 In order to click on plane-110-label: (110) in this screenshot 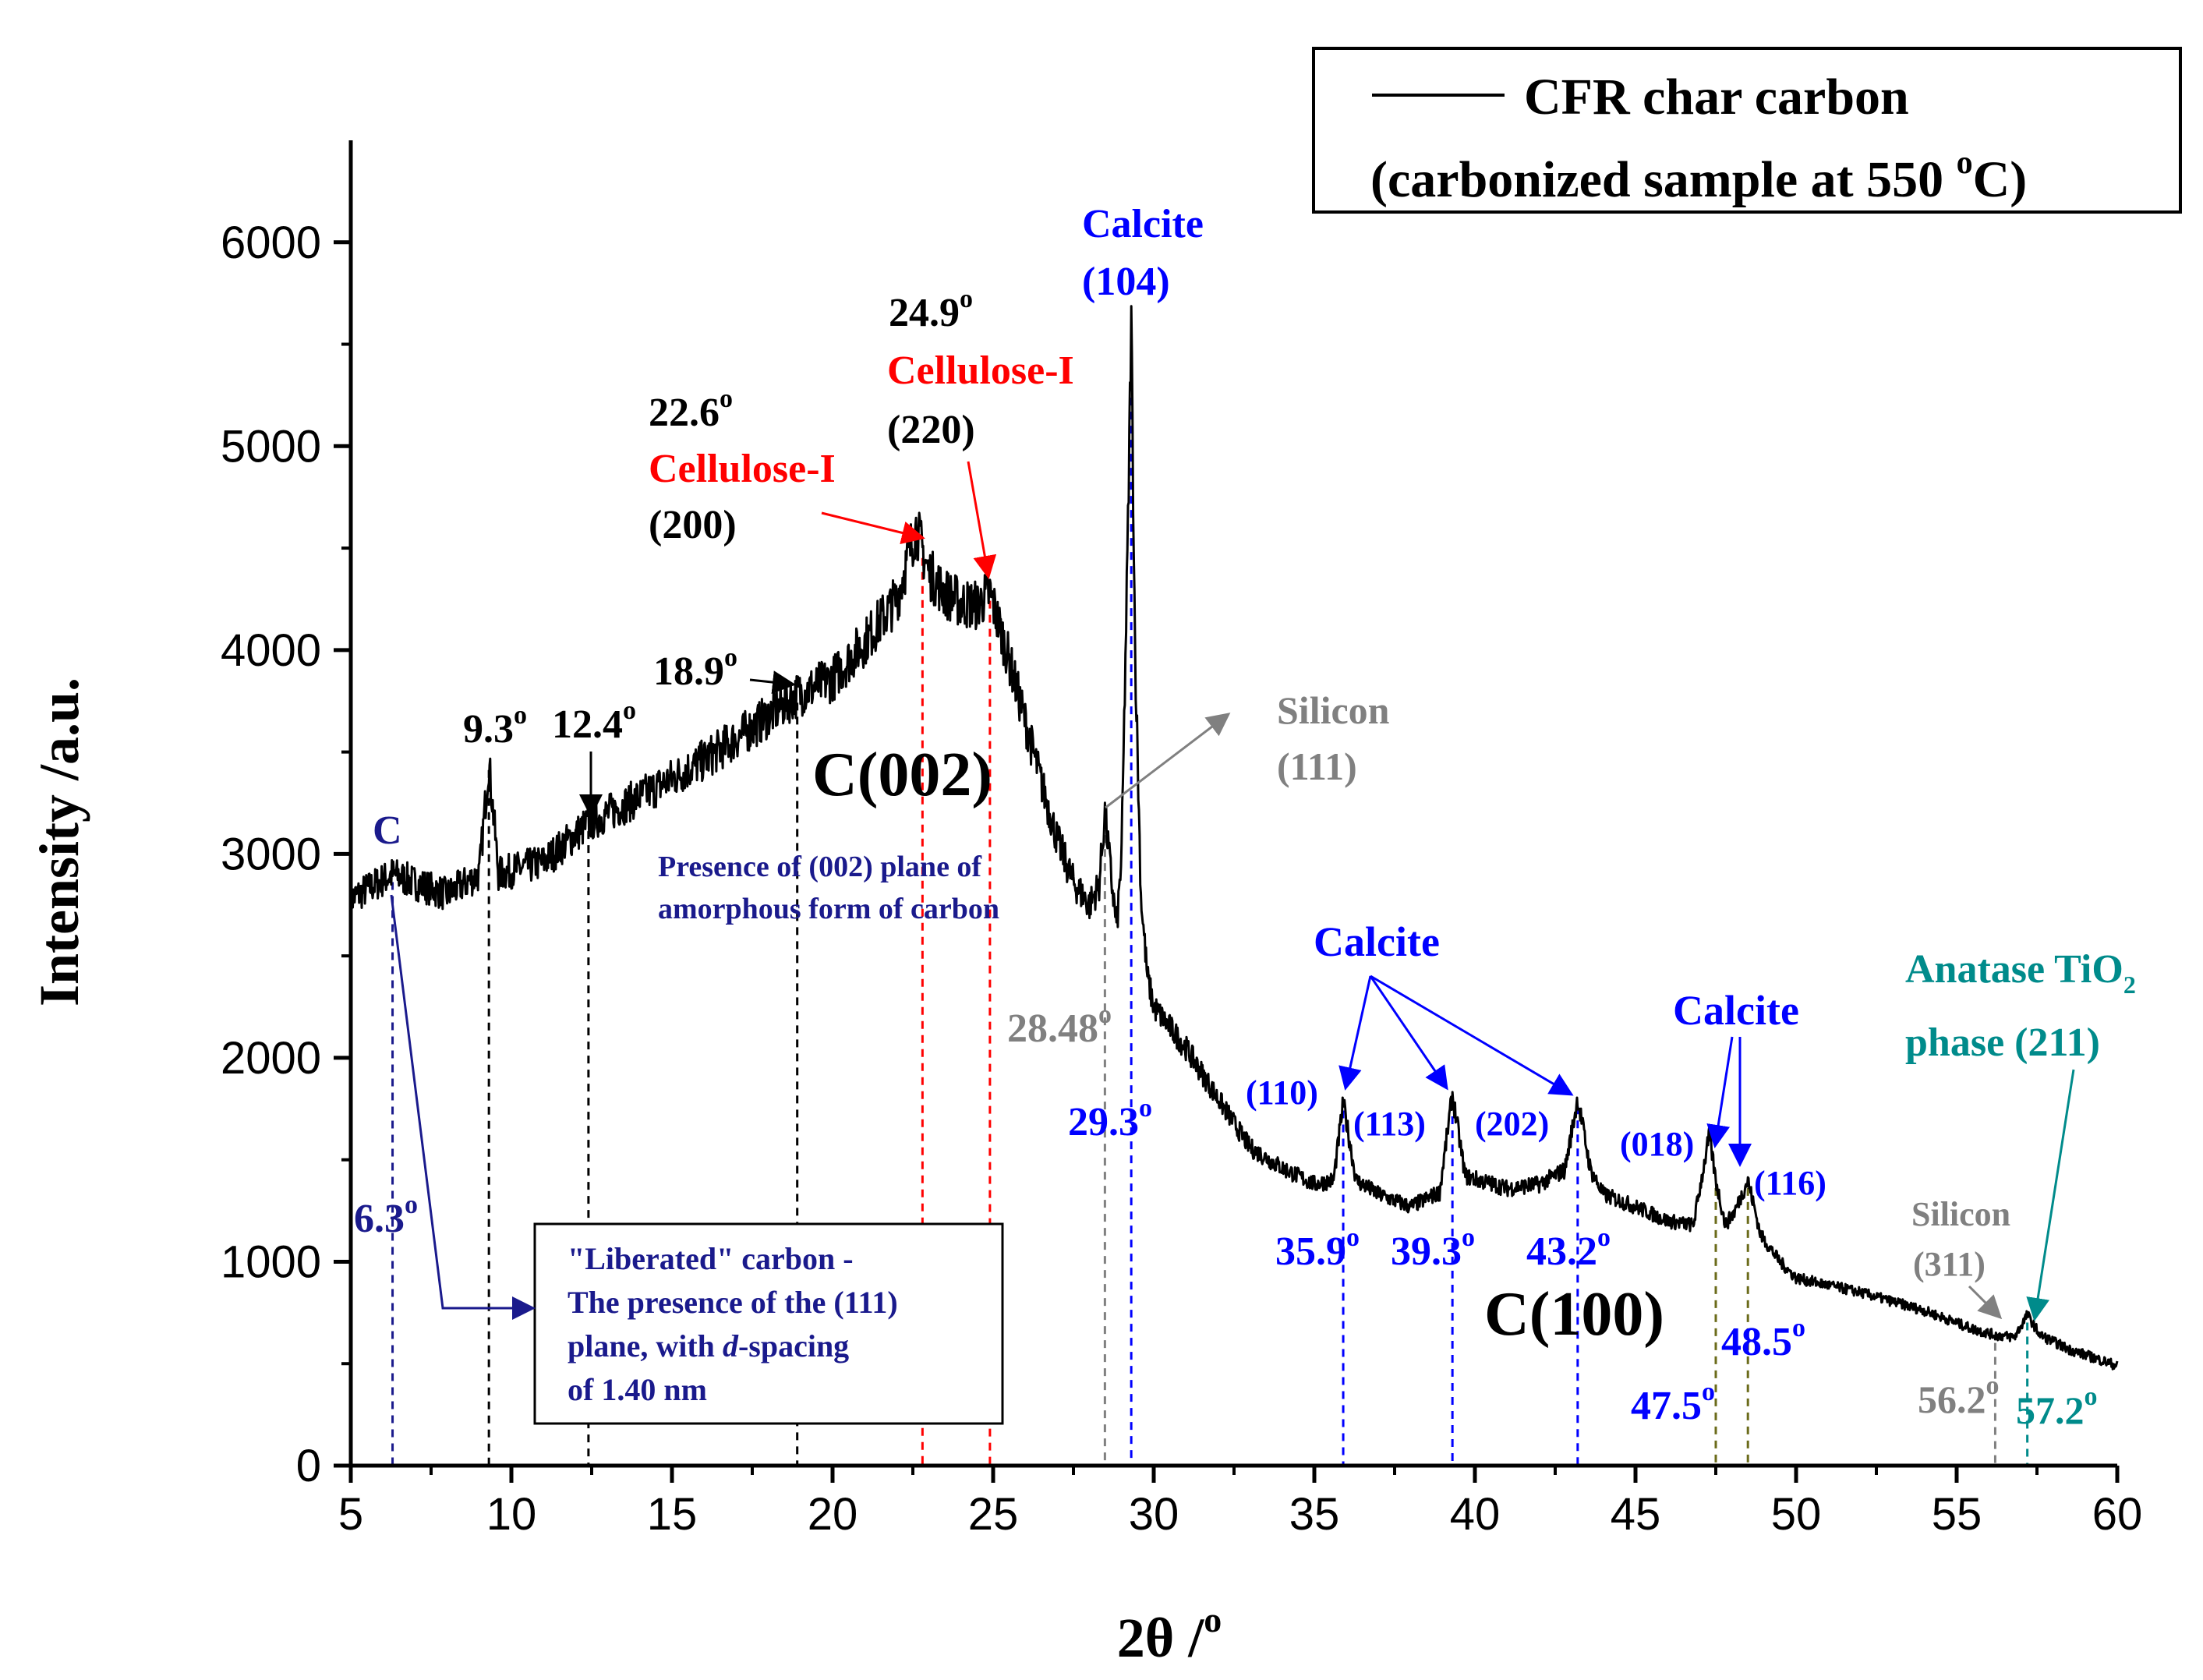, I will do `click(1282, 1093)`.